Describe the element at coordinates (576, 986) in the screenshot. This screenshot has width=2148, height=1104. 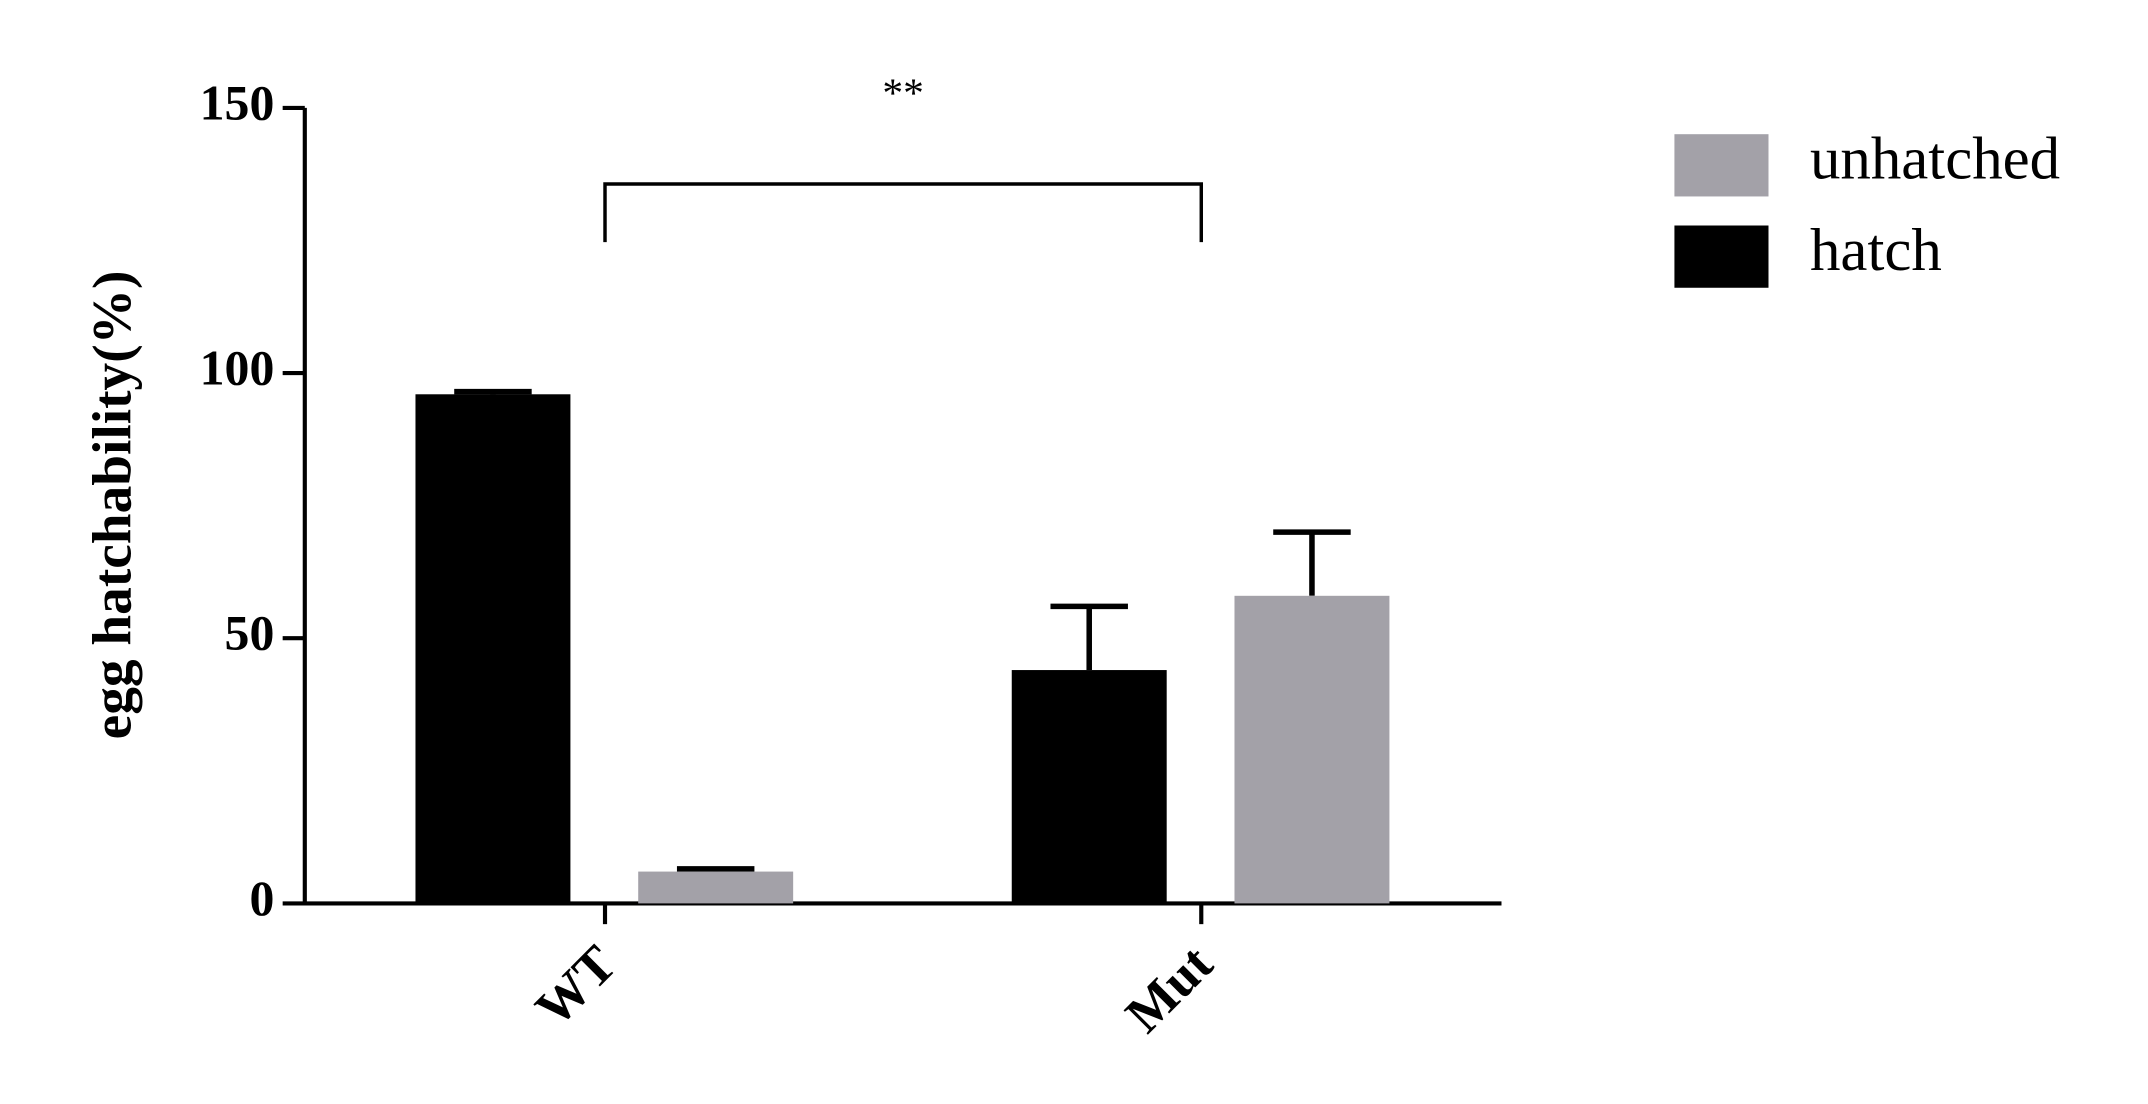
I see `x-tick-label: WT` at that location.